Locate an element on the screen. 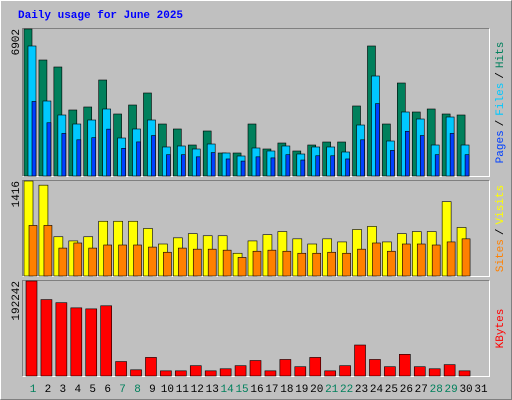 Image resolution: width=512 pixels, height=400 pixels. y-tick-label: 6902 is located at coordinates (17, 42).